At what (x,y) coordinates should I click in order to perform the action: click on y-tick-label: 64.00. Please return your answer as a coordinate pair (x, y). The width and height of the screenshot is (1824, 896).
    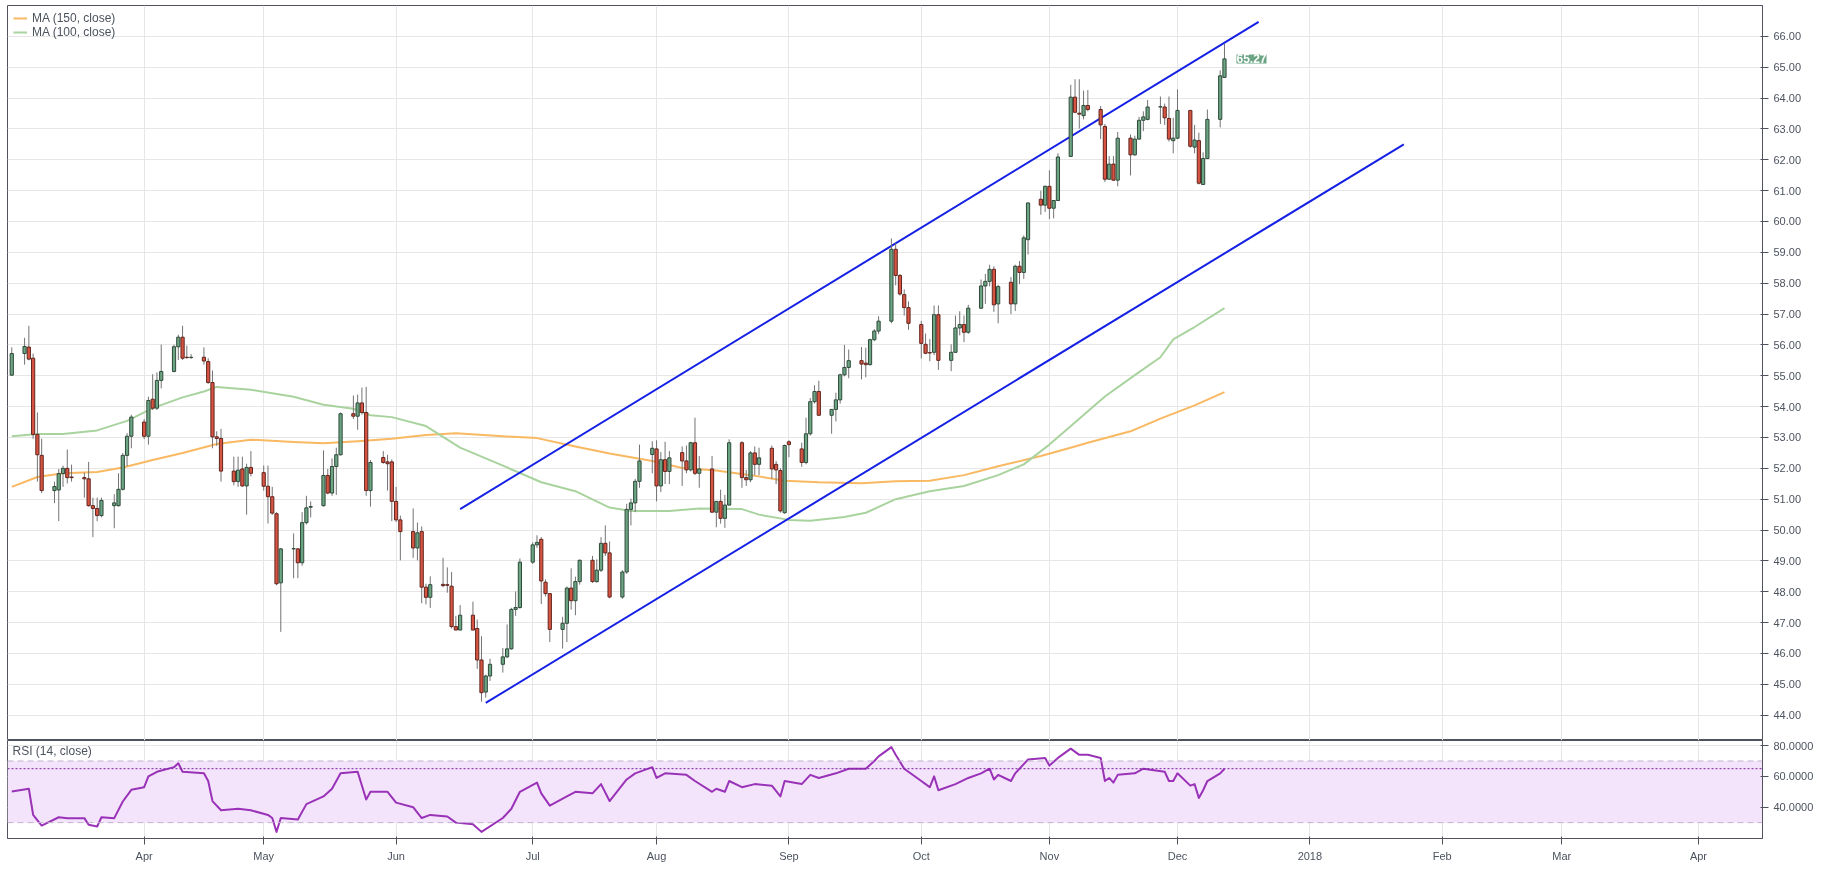
    Looking at the image, I should click on (1787, 98).